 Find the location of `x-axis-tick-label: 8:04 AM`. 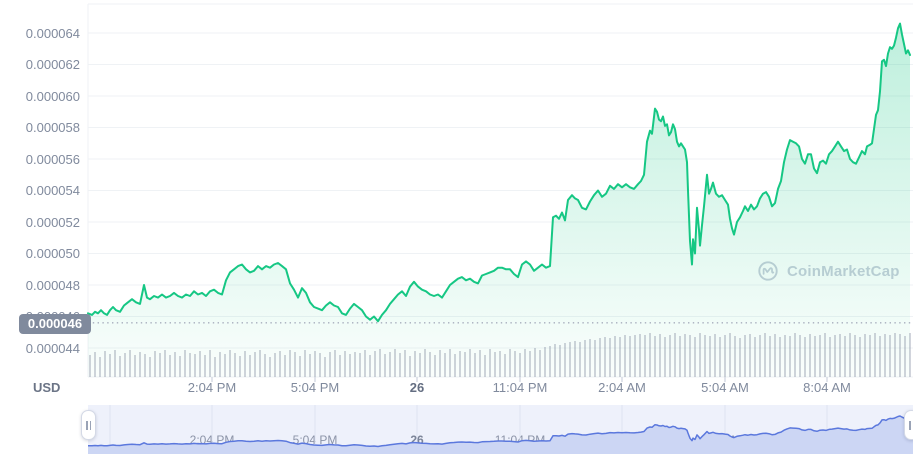

x-axis-tick-label: 8:04 AM is located at coordinates (827, 387).